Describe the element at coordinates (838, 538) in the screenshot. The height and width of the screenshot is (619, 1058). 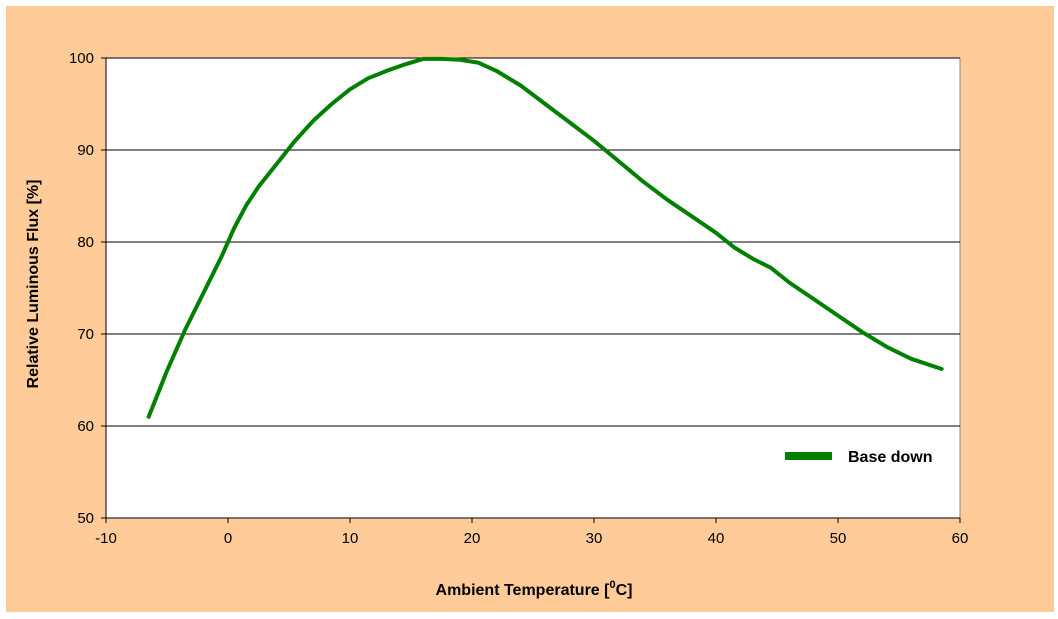
I see `x-tick-label: 50` at that location.